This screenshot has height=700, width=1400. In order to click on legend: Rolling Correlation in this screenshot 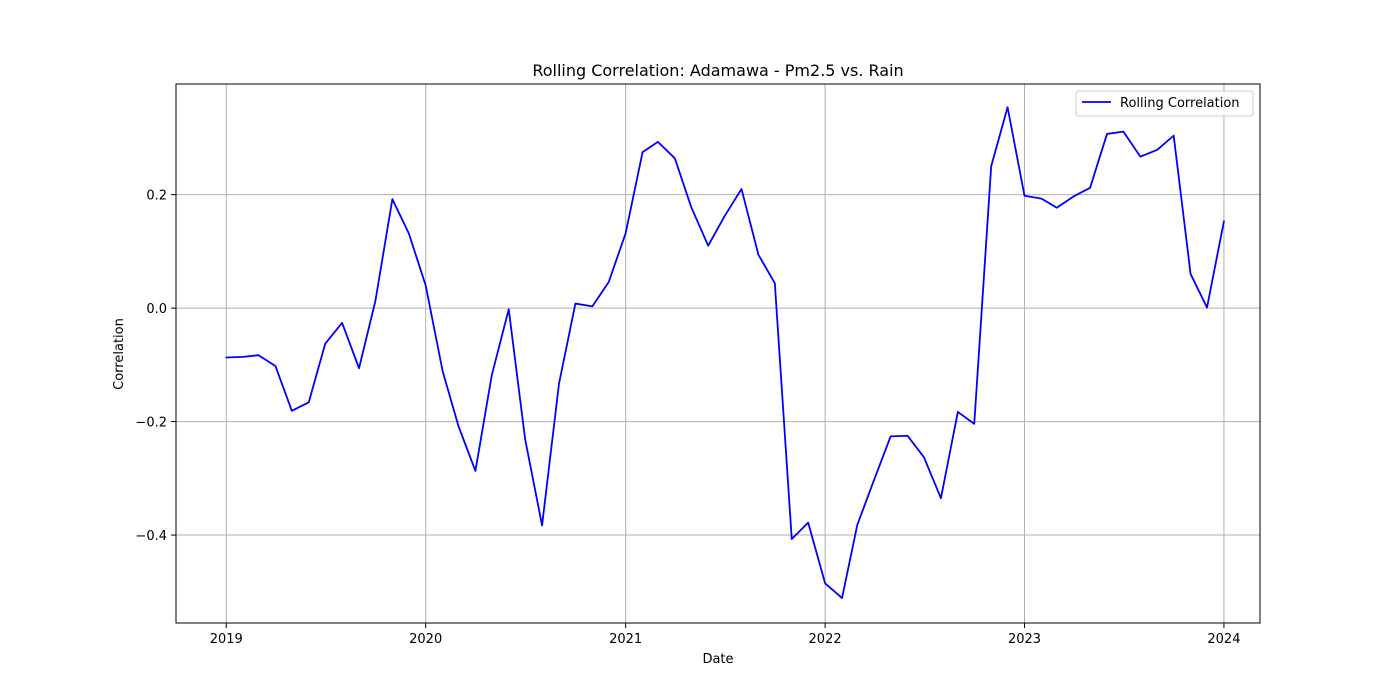, I will do `click(1164, 103)`.